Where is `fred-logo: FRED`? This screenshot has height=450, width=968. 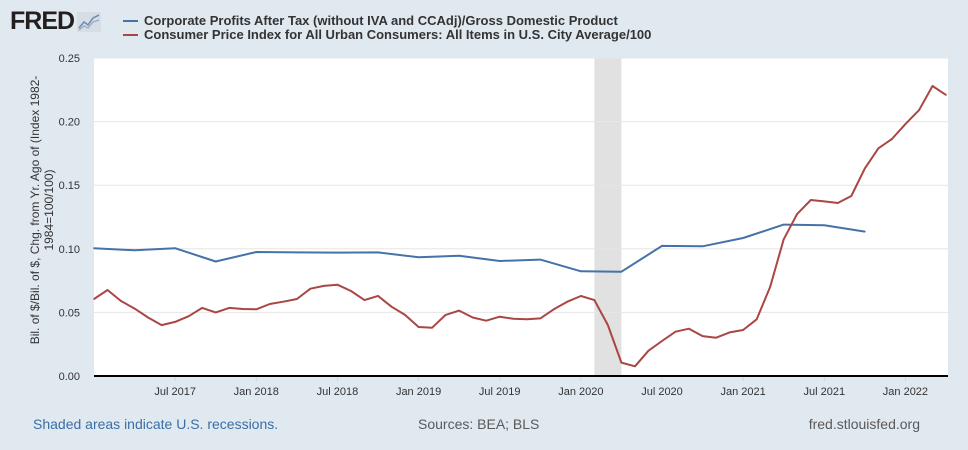 fred-logo: FRED is located at coordinates (56, 21).